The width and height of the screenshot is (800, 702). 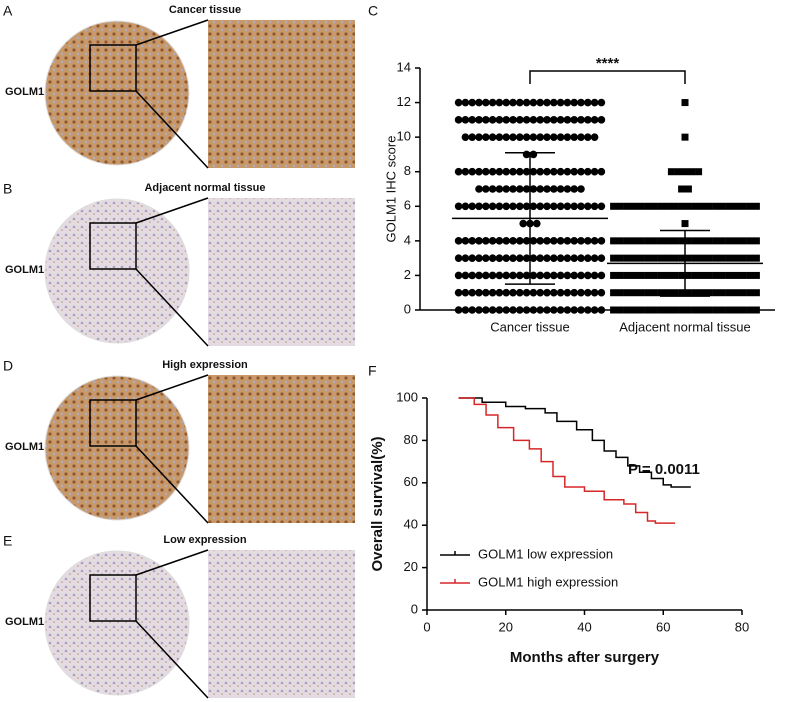 I want to click on x-tick-label: 20, so click(x=506, y=626).